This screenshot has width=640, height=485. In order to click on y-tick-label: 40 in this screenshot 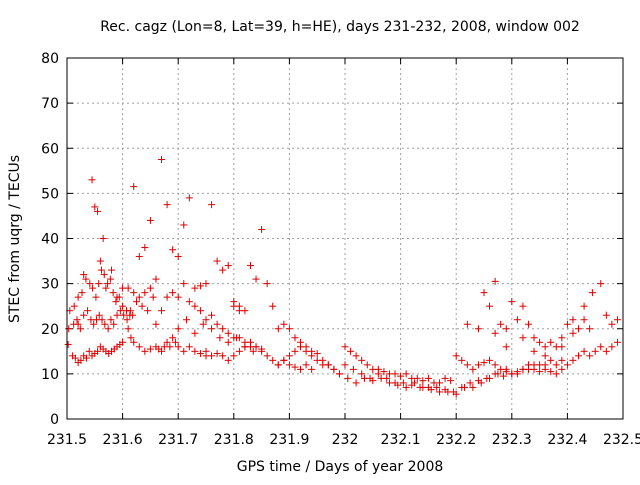, I will do `click(50, 240)`.